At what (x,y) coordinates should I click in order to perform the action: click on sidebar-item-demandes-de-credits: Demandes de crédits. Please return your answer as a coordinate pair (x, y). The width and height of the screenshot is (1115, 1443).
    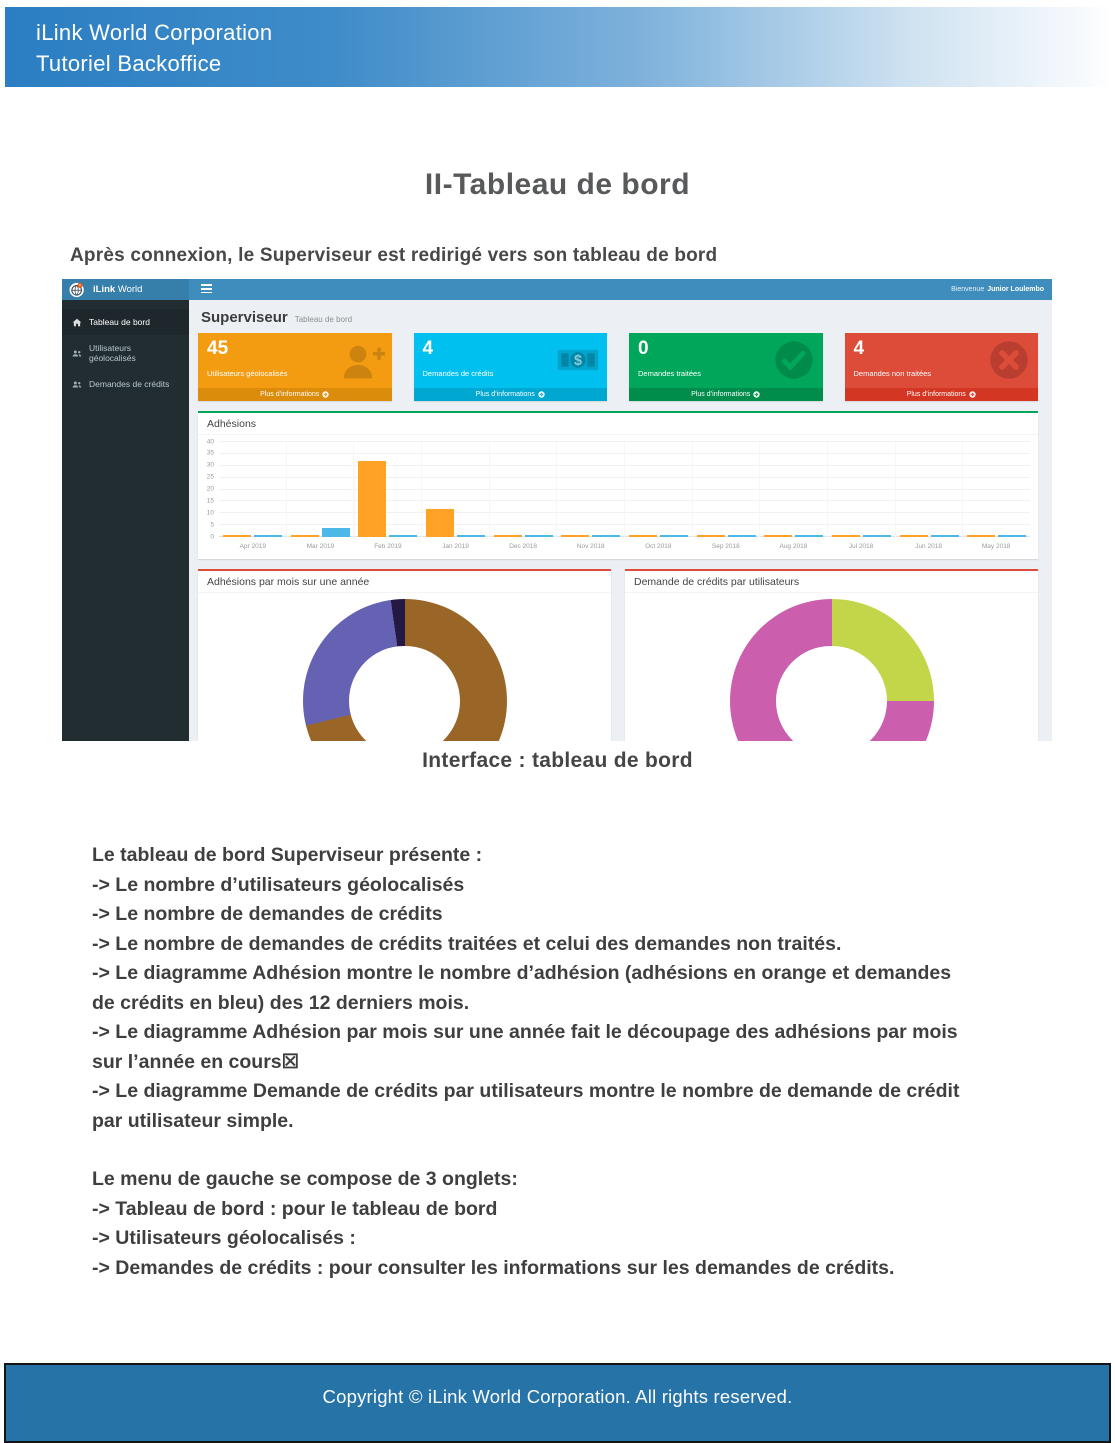
    Looking at the image, I should click on (125, 384).